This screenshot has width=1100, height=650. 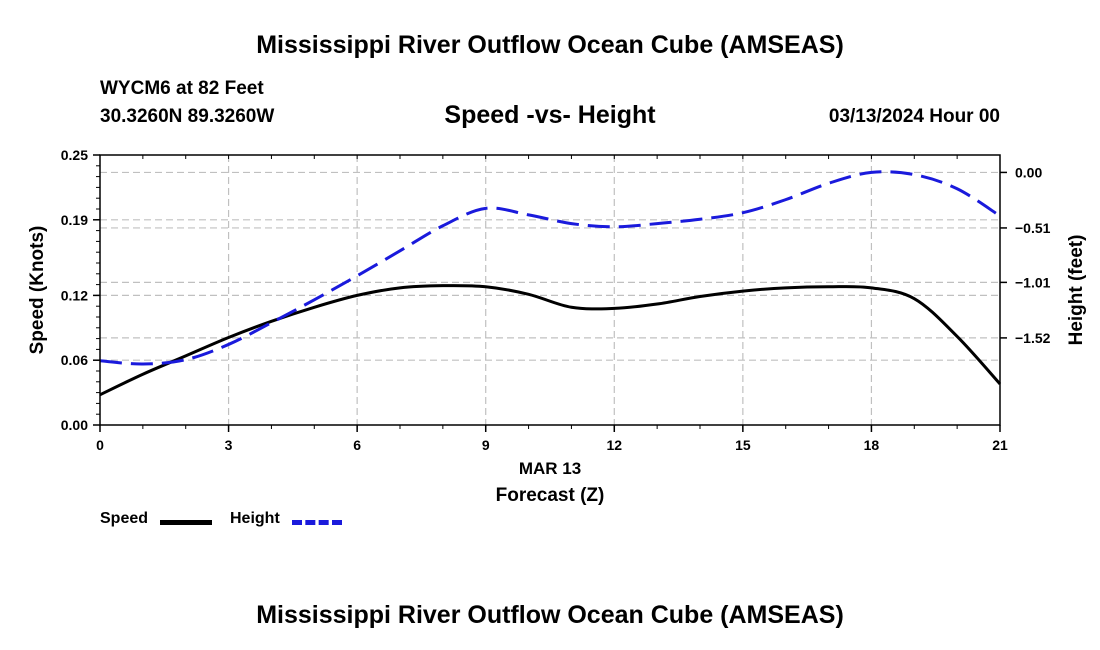 I want to click on chart-title: Speed -vs- Height, so click(x=550, y=115).